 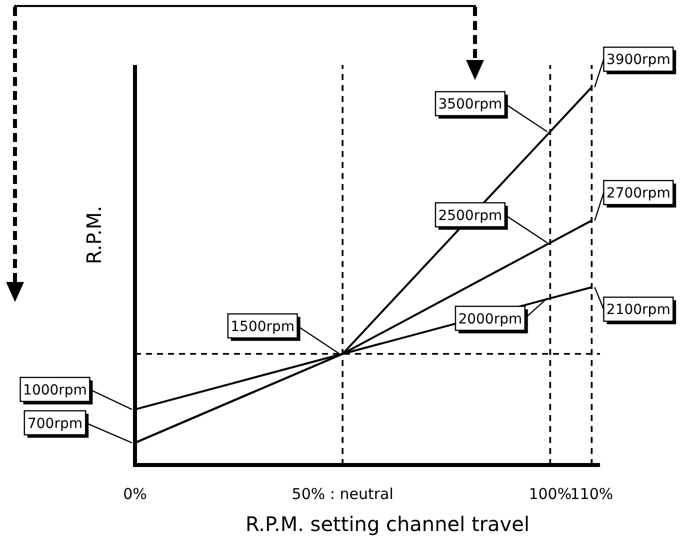 What do you see at coordinates (638, 60) in the screenshot?
I see `data-label: 3900rpm` at bounding box center [638, 60].